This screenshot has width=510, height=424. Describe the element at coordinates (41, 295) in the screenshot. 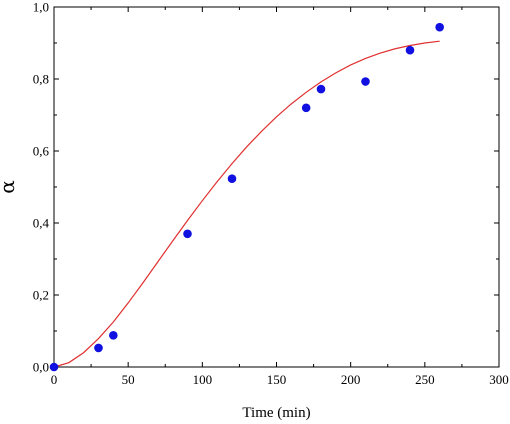

I see `y-tick-label: 0,2` at that location.